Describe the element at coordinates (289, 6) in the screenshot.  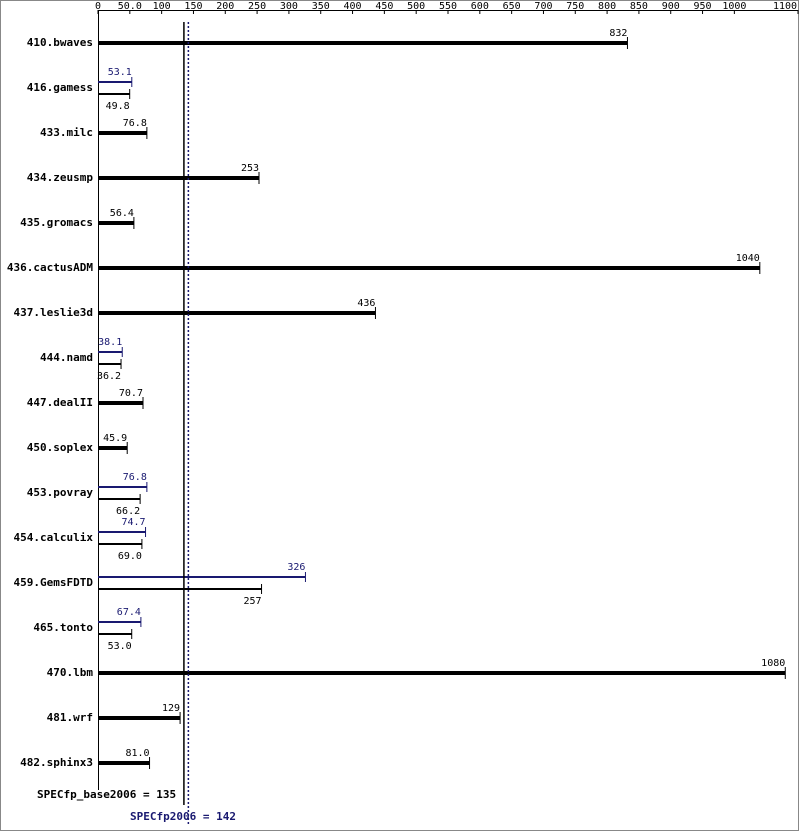
I see `x-tick-label: 300` at that location.